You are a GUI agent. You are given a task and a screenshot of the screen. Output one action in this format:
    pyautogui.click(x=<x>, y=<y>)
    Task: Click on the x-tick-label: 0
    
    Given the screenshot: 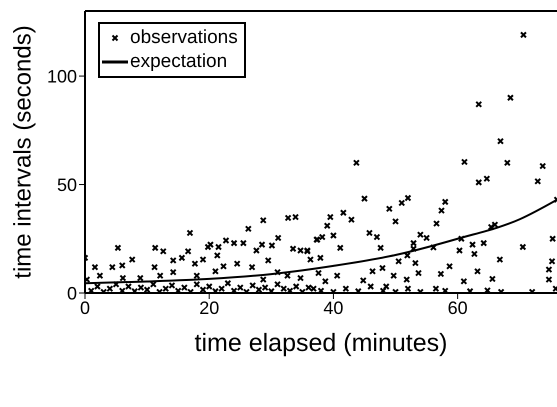 What is the action you would take?
    pyautogui.click(x=85, y=308)
    